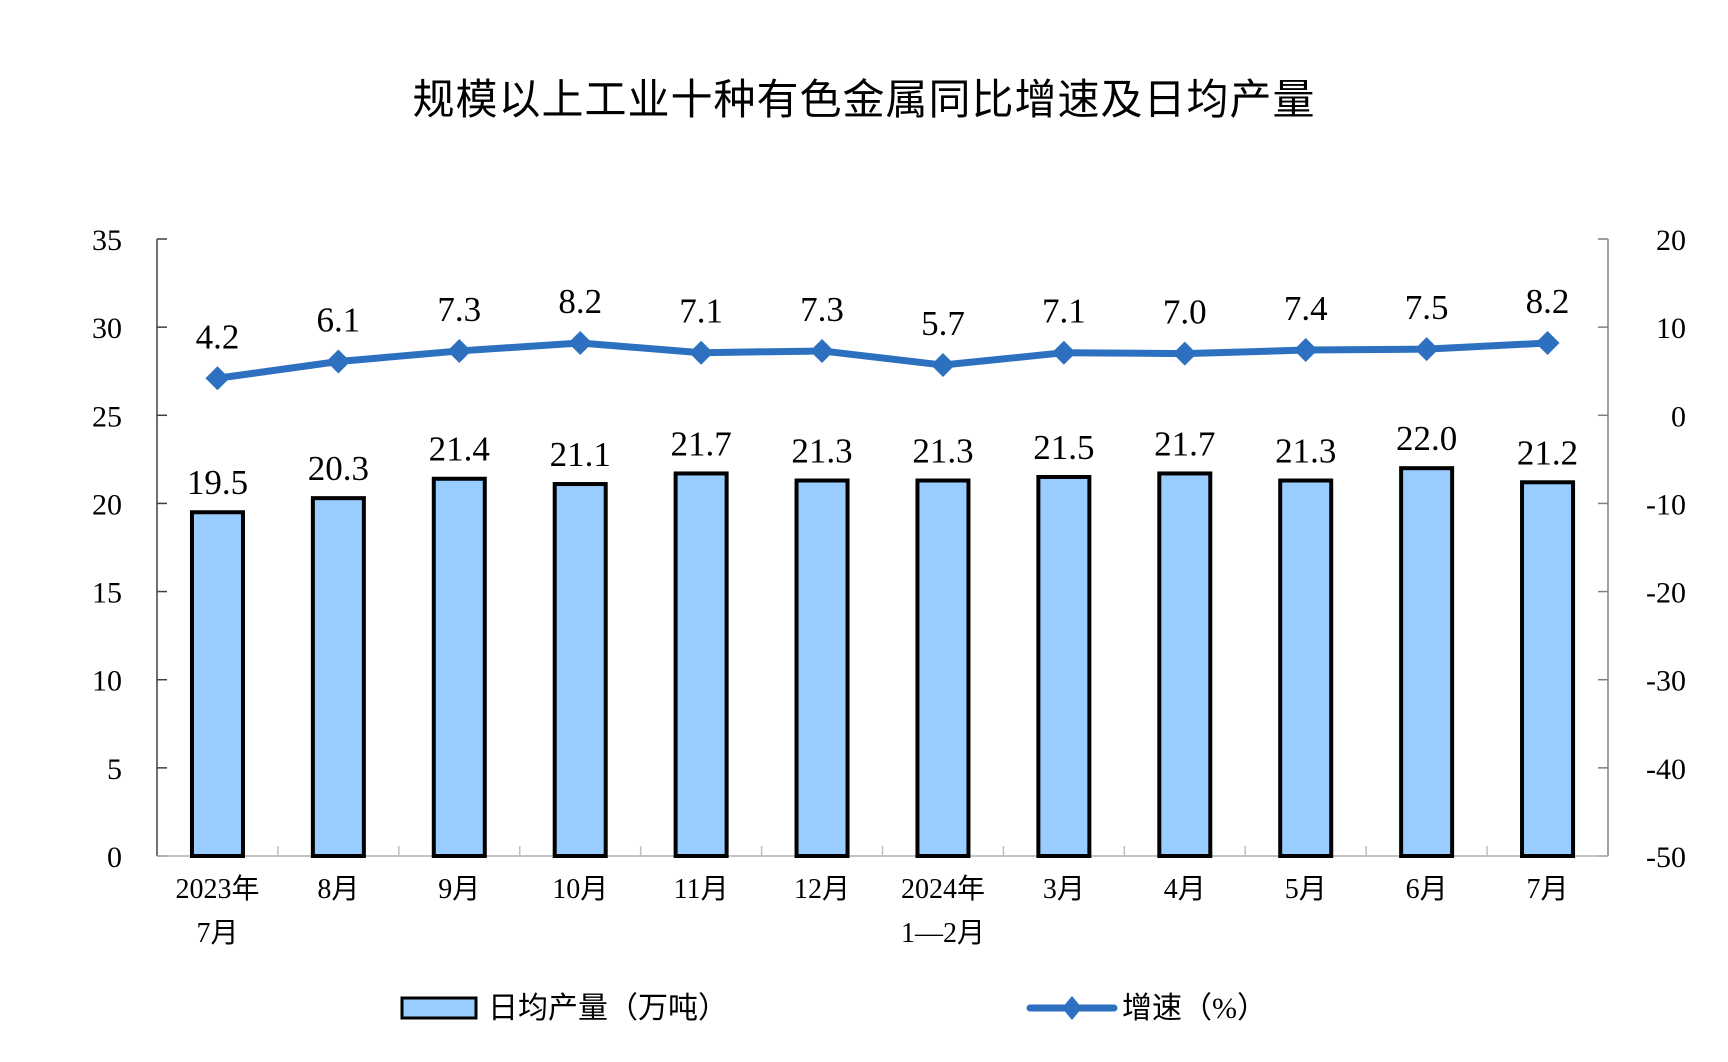 This screenshot has width=1728, height=1062. Describe the element at coordinates (114, 769) in the screenshot. I see `left-axis-tick-label: 5` at that location.